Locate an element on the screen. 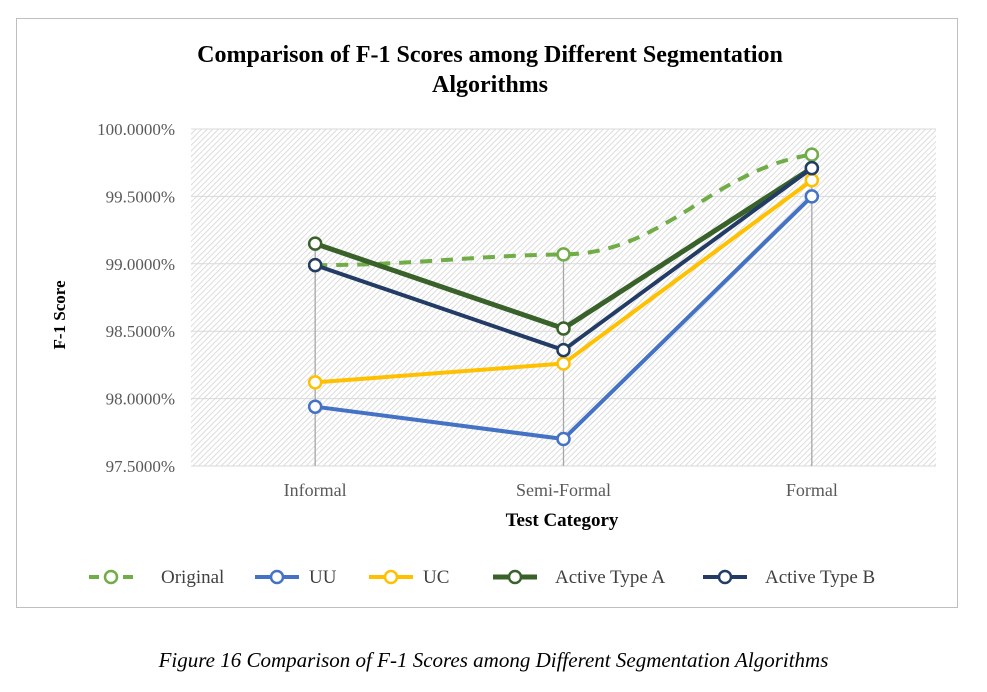  chart-title-line-2: Algorithms is located at coordinates (490, 85).